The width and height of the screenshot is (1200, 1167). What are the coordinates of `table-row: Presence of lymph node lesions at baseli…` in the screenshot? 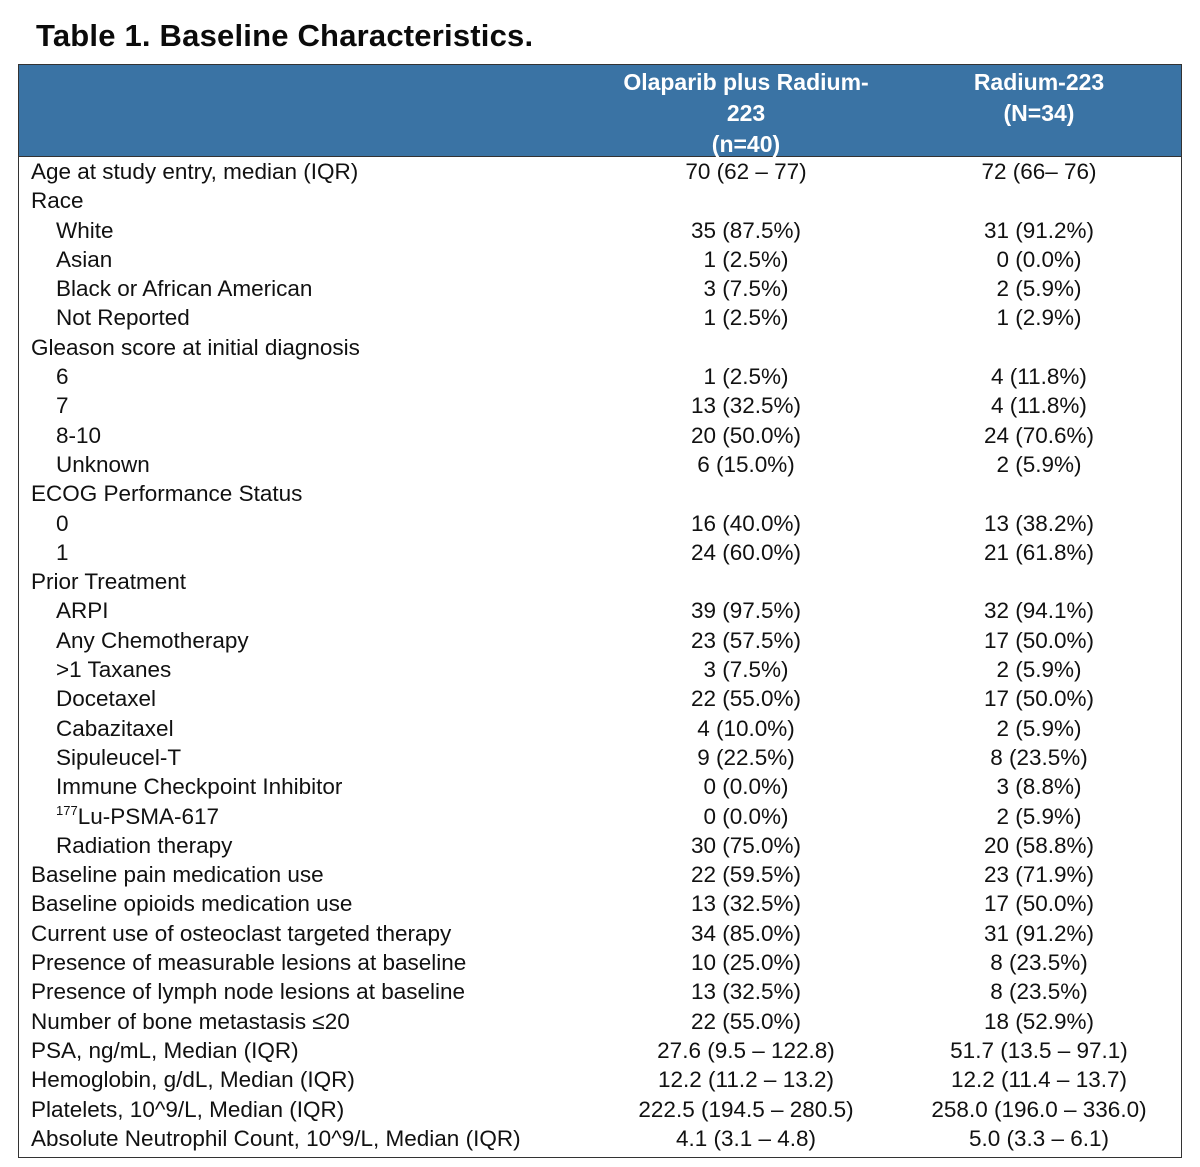 It's located at (600, 991).